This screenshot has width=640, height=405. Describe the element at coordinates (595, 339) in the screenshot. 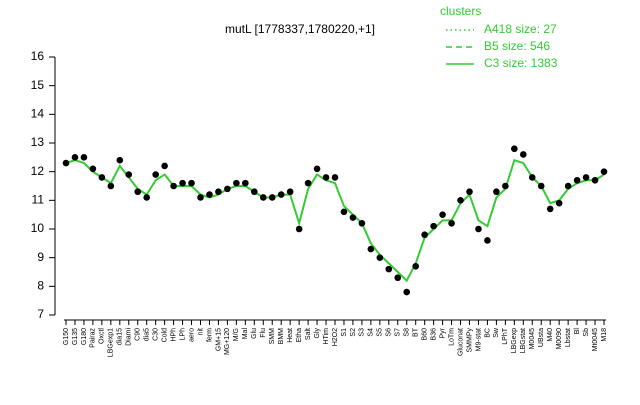

I see `x-tick-label: Mt0045` at that location.